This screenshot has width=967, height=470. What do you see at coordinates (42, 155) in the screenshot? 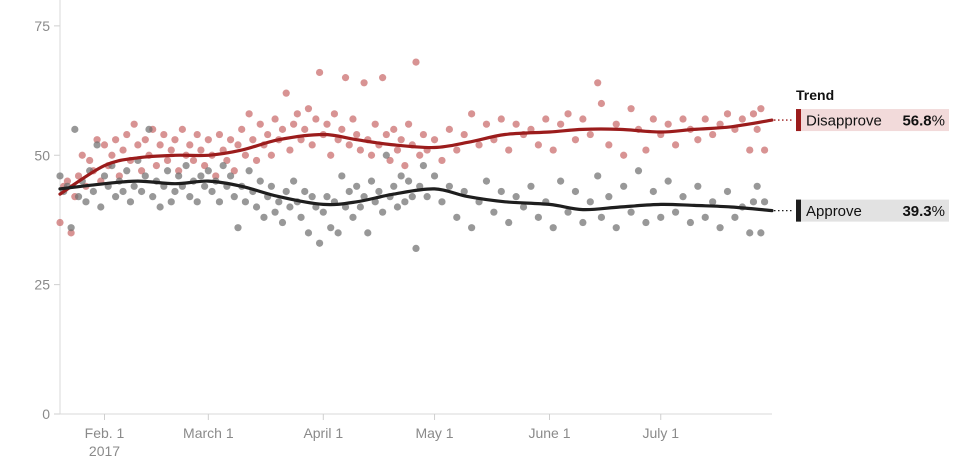
I see `y-tick-label-50: 50` at bounding box center [42, 155].